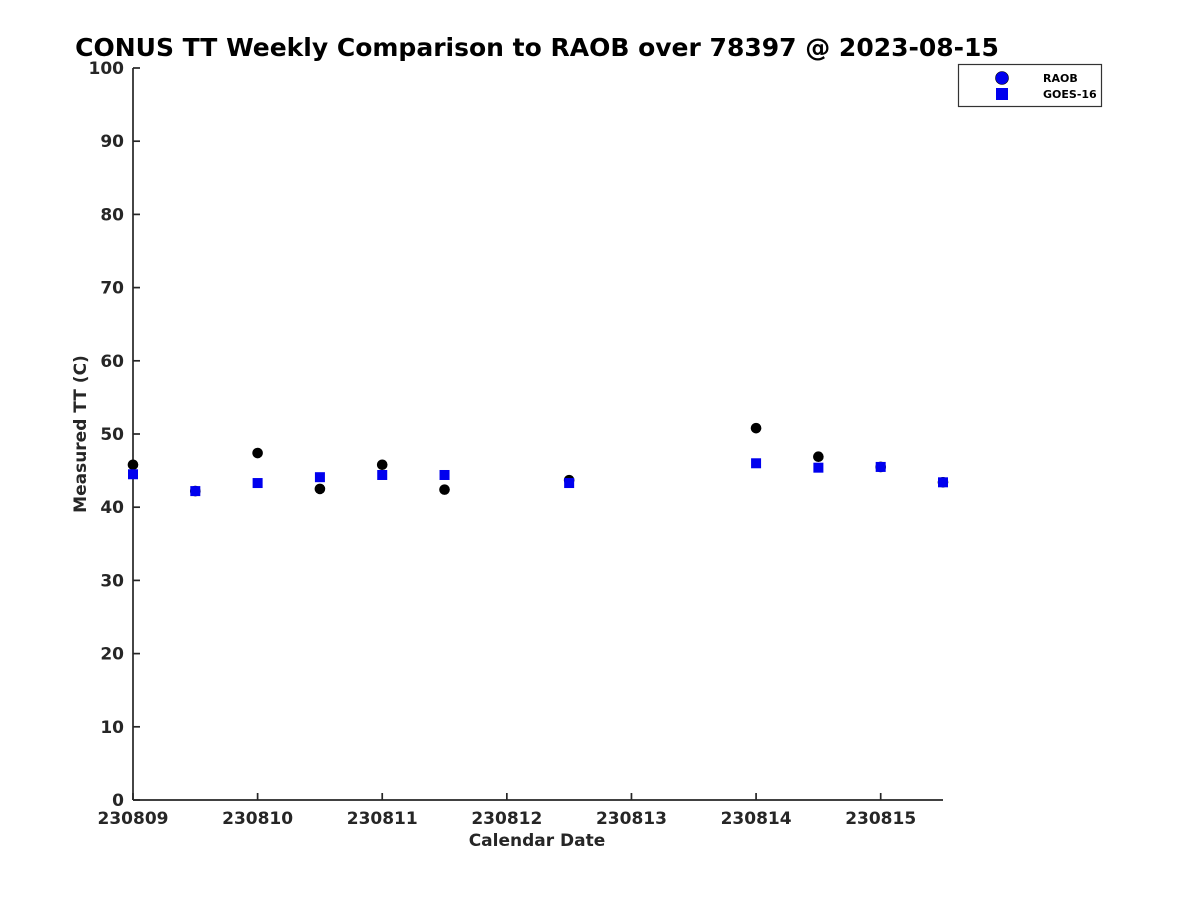  What do you see at coordinates (118, 801) in the screenshot?
I see `y-tick-label: 0` at bounding box center [118, 801].